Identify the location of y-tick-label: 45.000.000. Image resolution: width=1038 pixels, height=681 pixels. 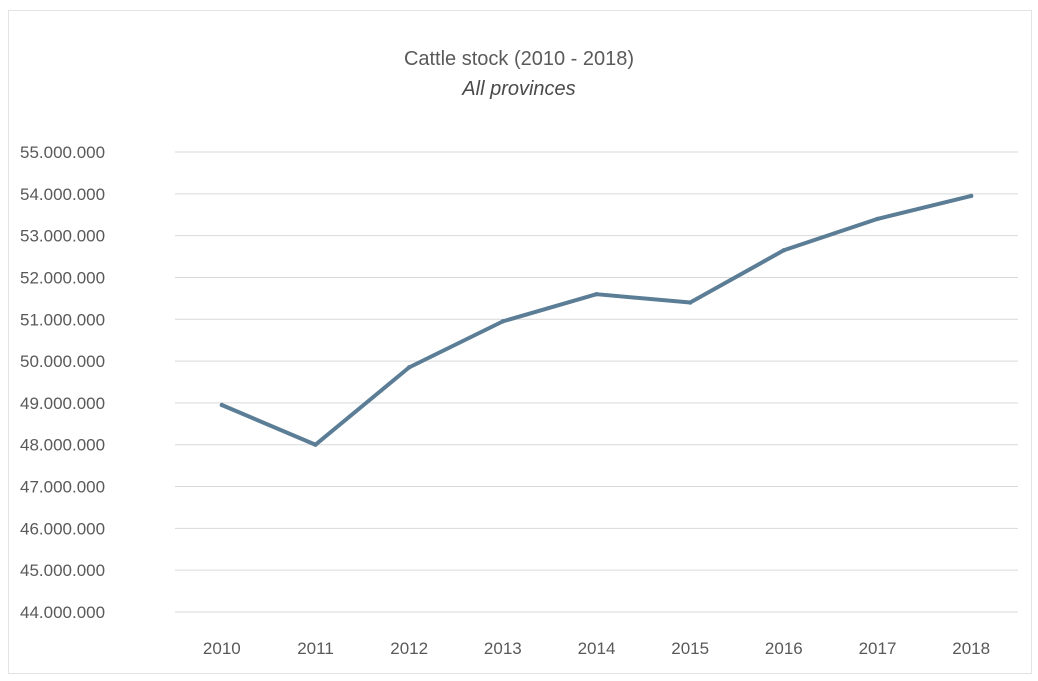
(62, 570).